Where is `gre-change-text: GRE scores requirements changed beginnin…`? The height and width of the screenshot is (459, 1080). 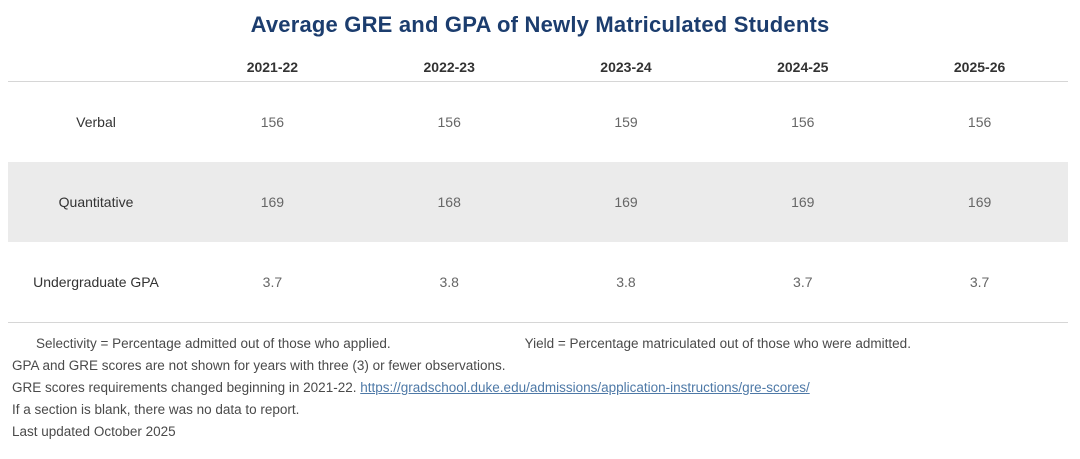
gre-change-text: GRE scores requirements changed beginnin… is located at coordinates (186, 387).